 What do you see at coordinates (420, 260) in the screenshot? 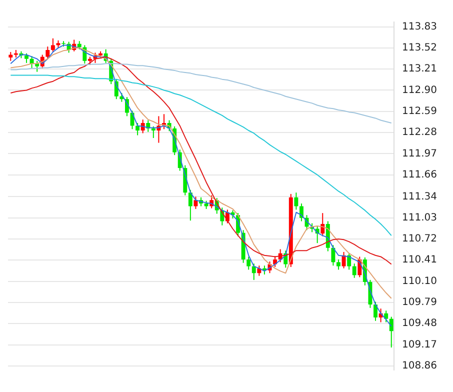
I see `y-tick-label: 110.41` at bounding box center [420, 260].